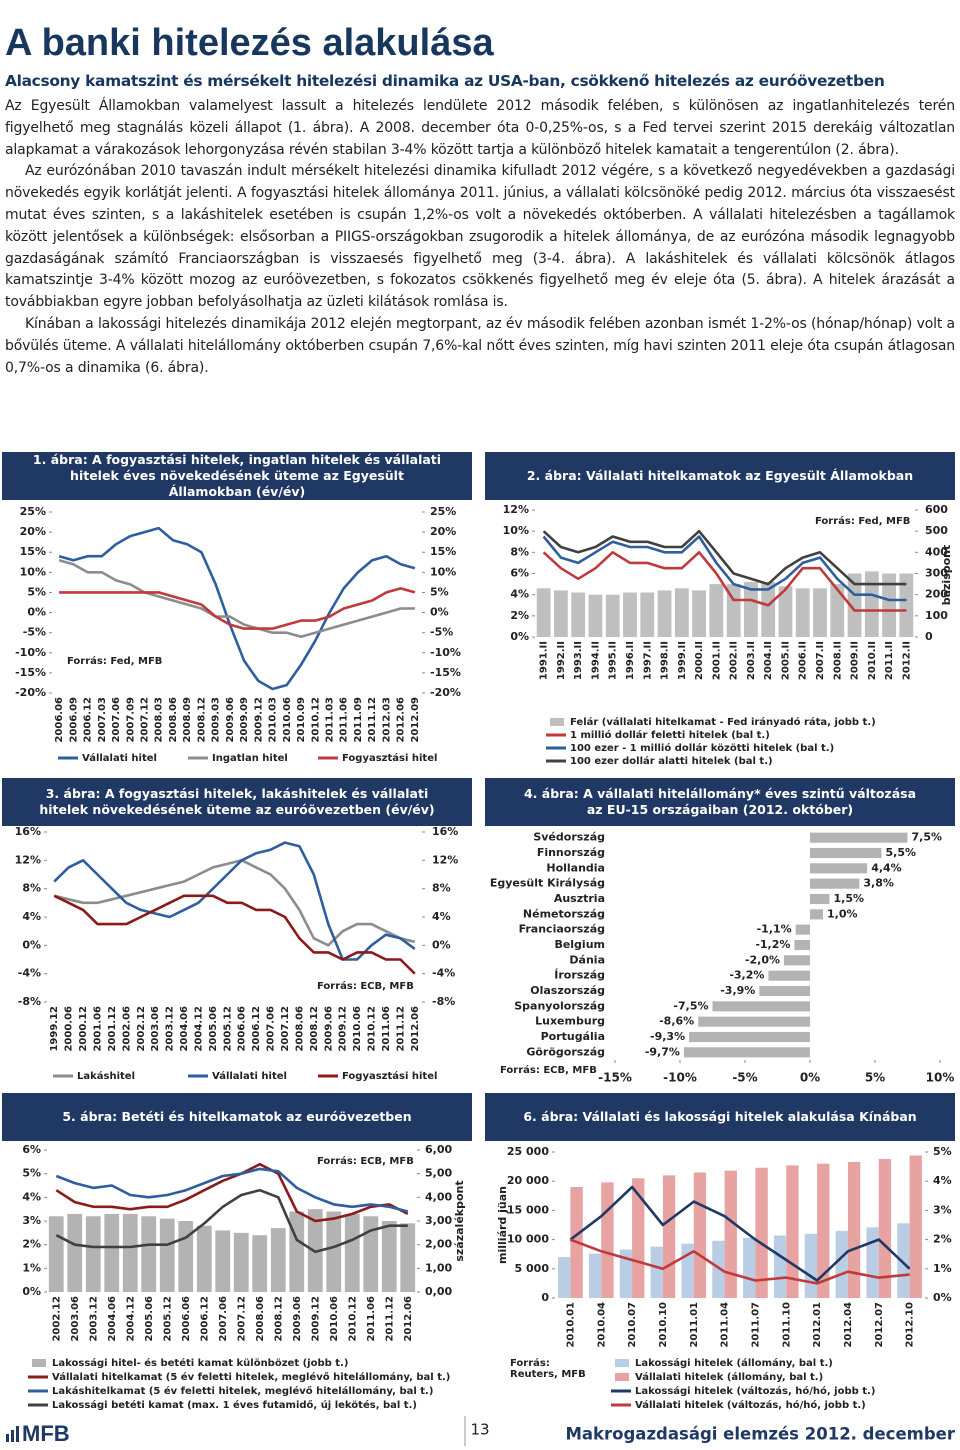 The height and width of the screenshot is (1450, 960). Describe the element at coordinates (849, 898) in the screenshot. I see `value-label: 1,5%` at that location.